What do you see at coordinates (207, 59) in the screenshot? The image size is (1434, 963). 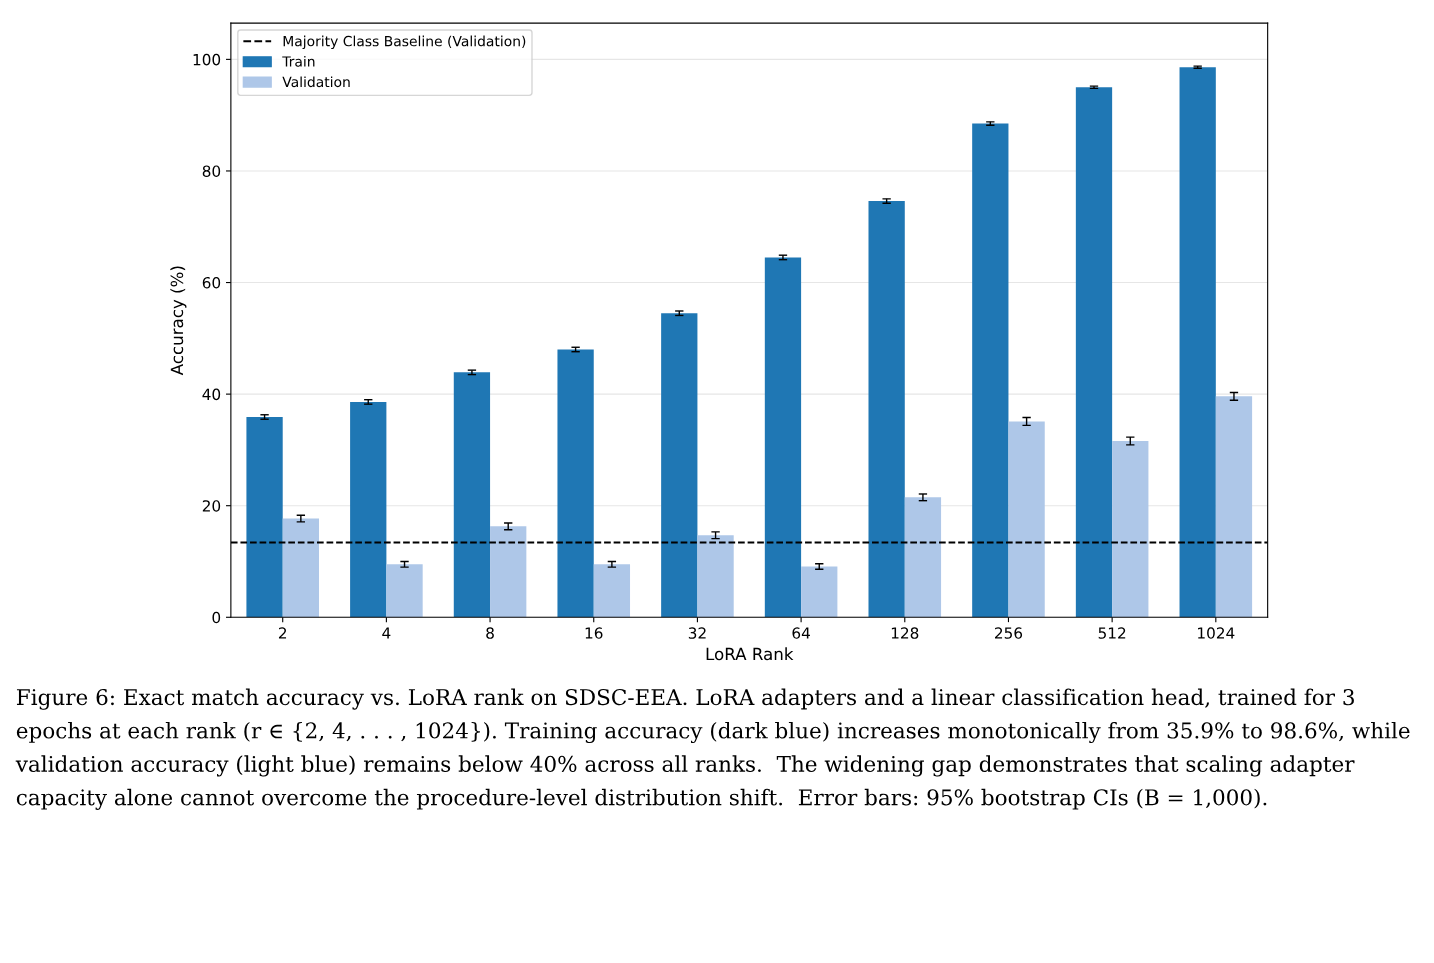 I see `y-tick-label: 100` at bounding box center [207, 59].